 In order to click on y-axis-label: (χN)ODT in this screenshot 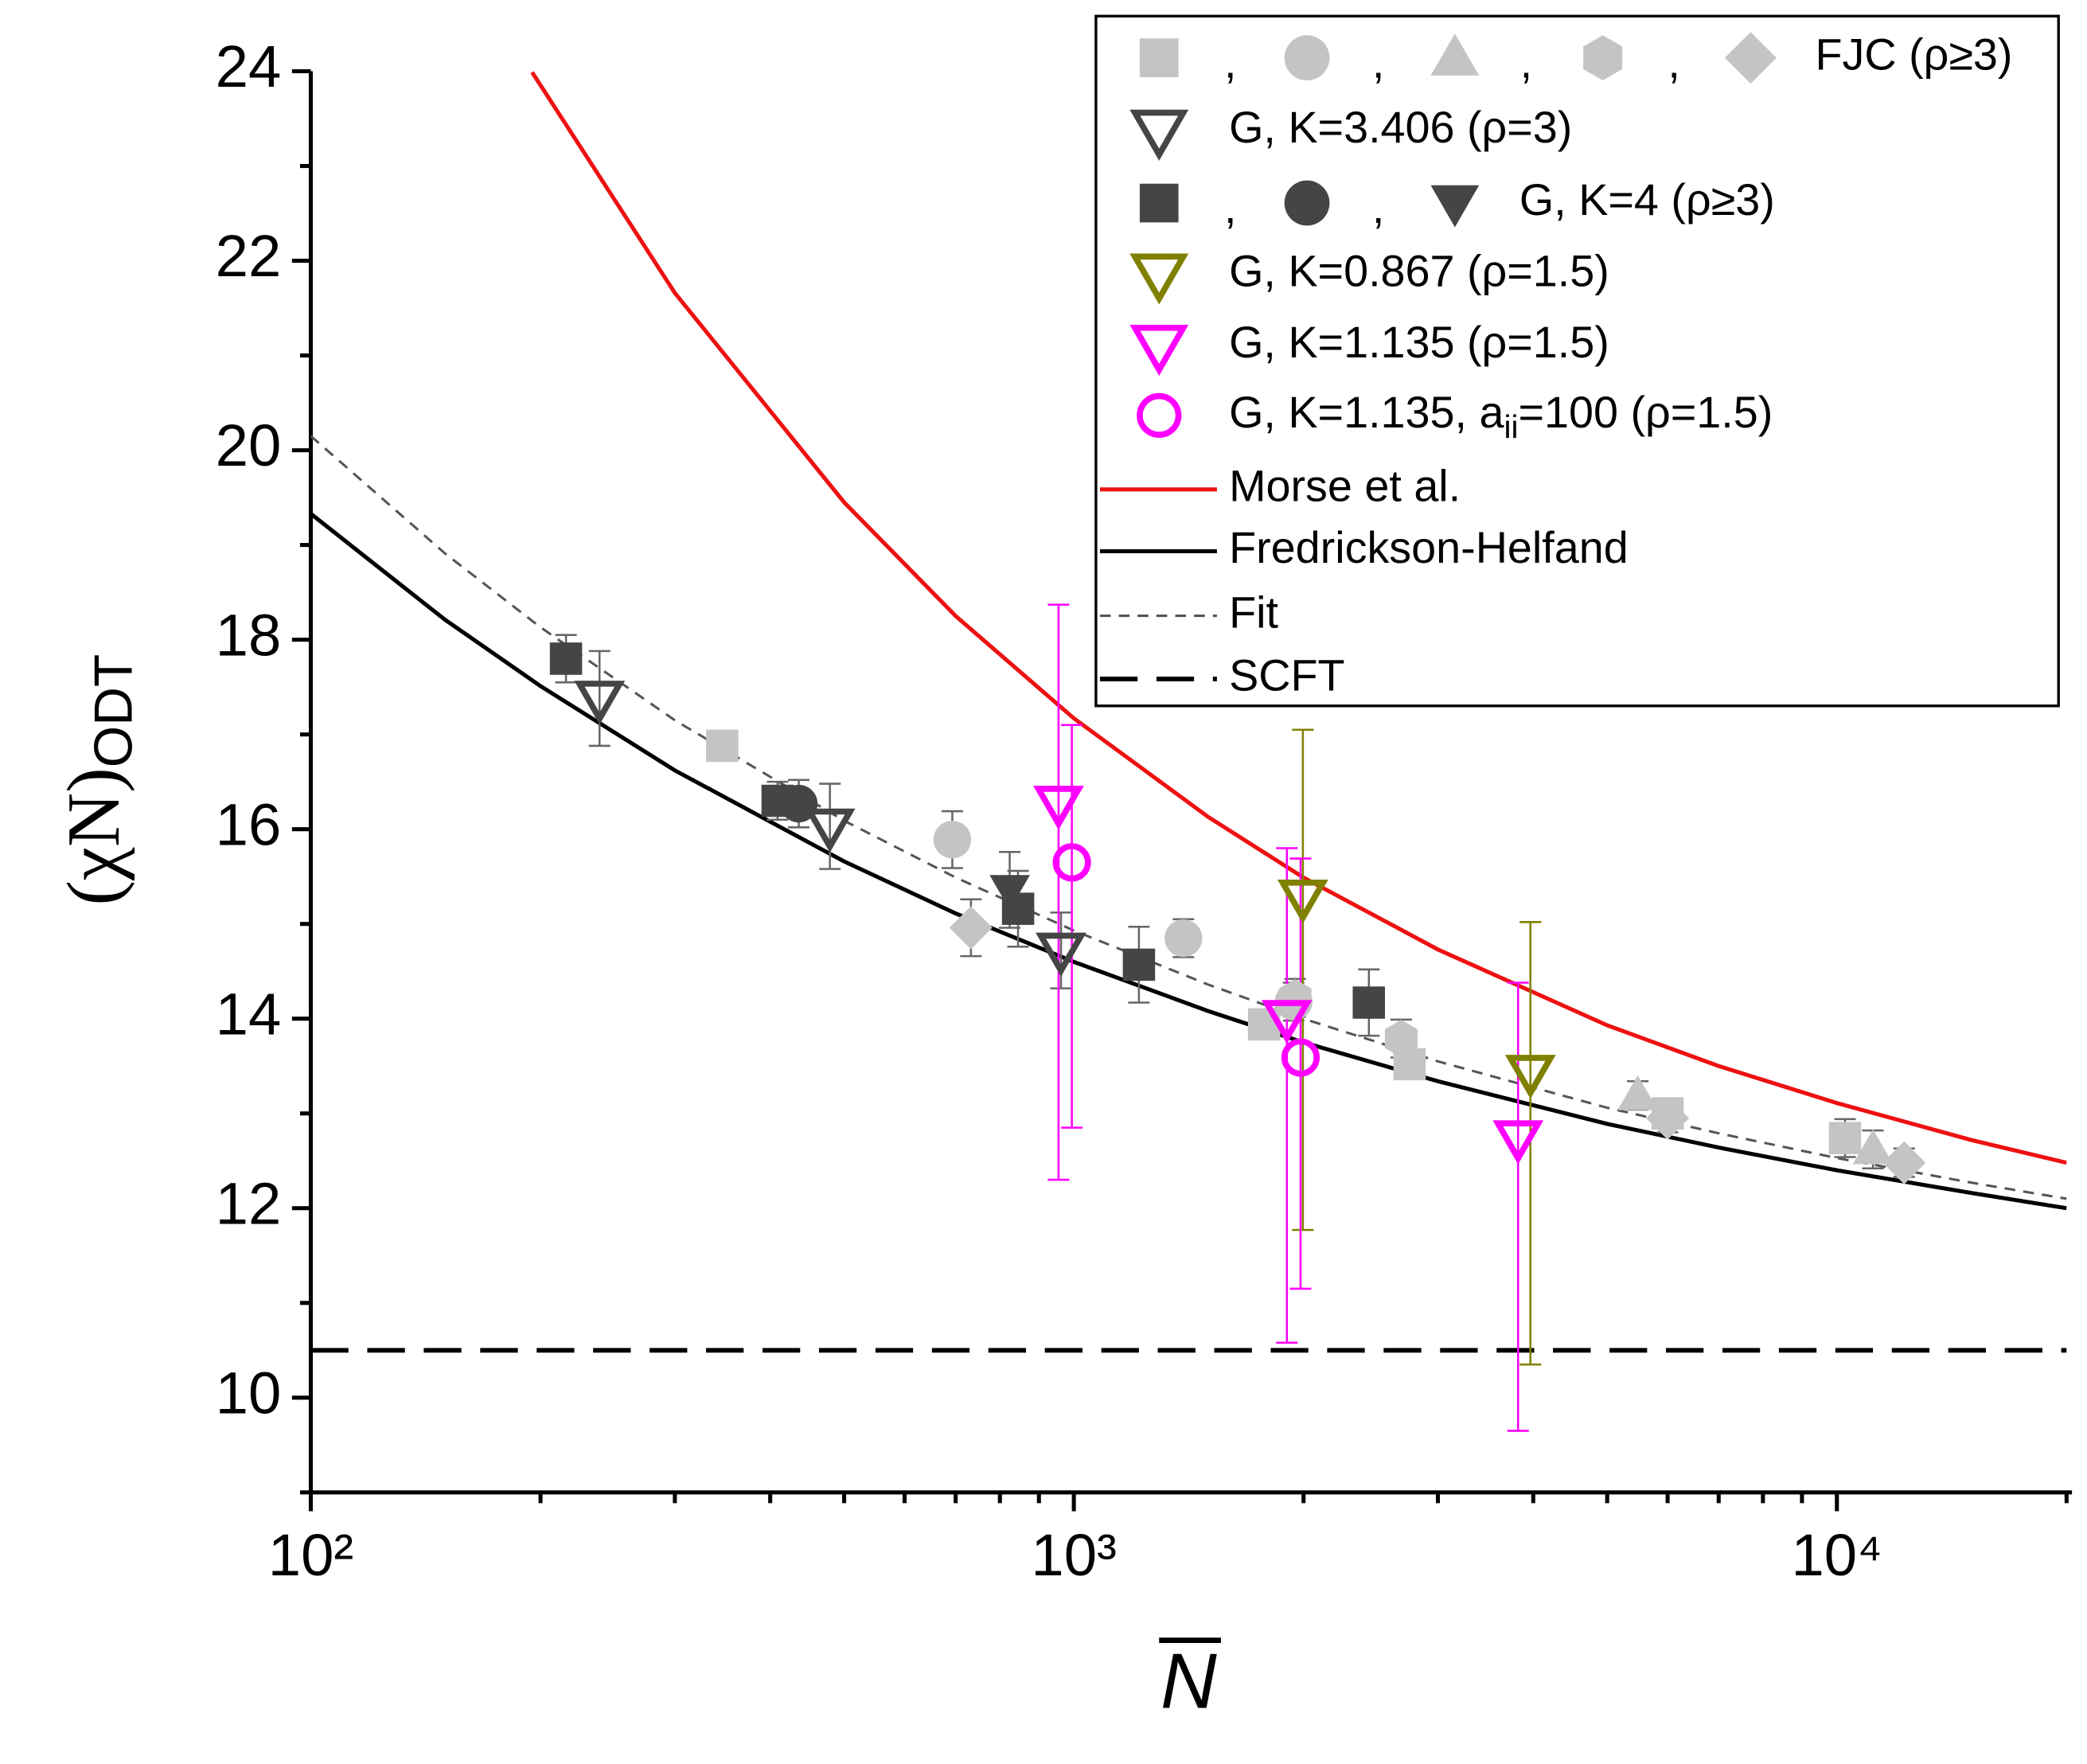, I will do `click(98, 780)`.